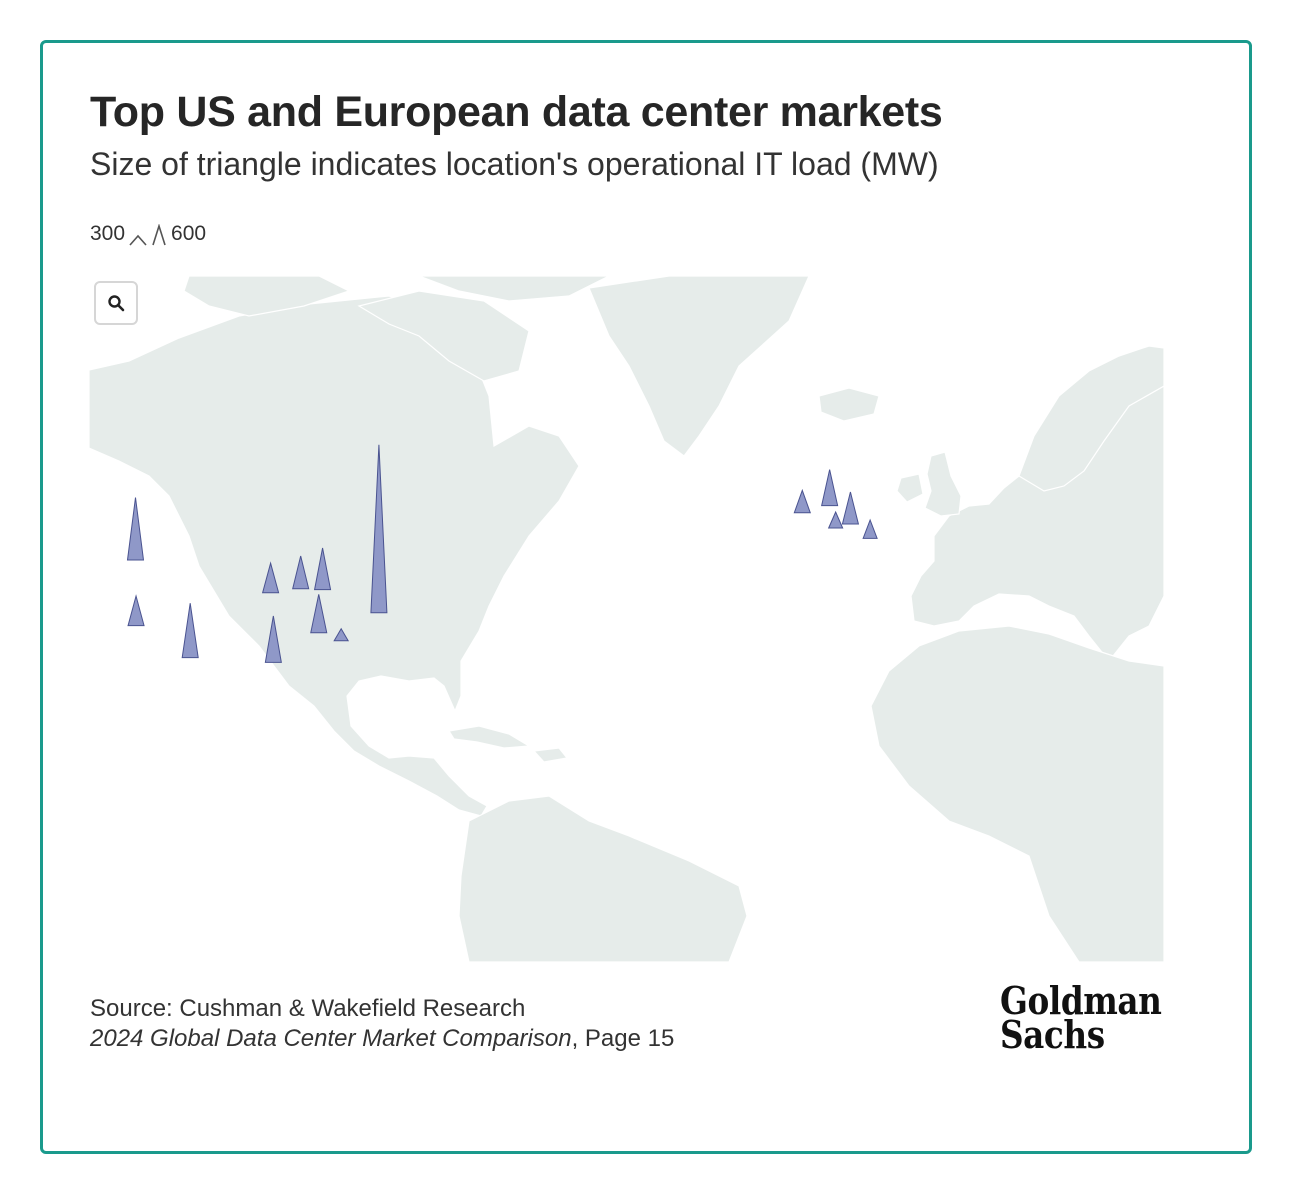 This screenshot has height=1198, width=1296. What do you see at coordinates (1017, 793) in the screenshot?
I see `land-africa` at bounding box center [1017, 793].